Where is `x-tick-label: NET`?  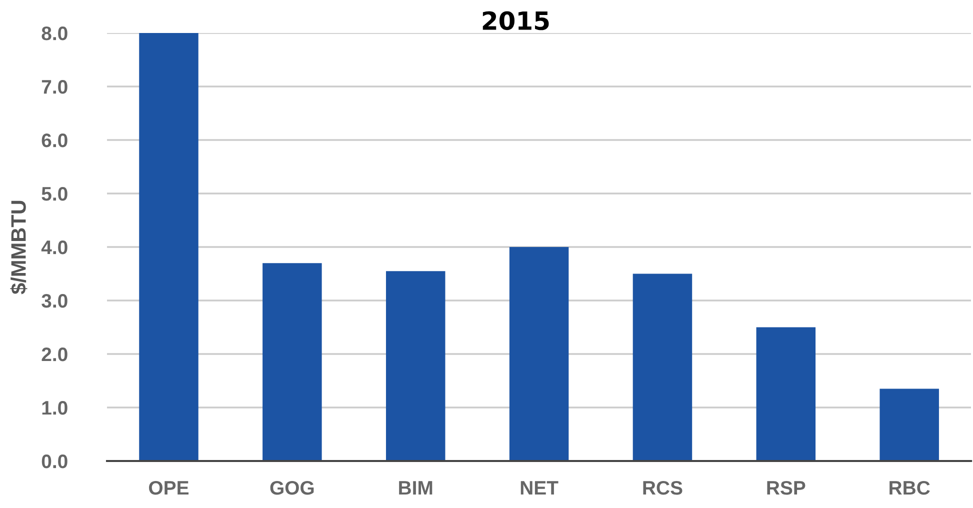
x-tick-label: NET is located at coordinates (539, 488).